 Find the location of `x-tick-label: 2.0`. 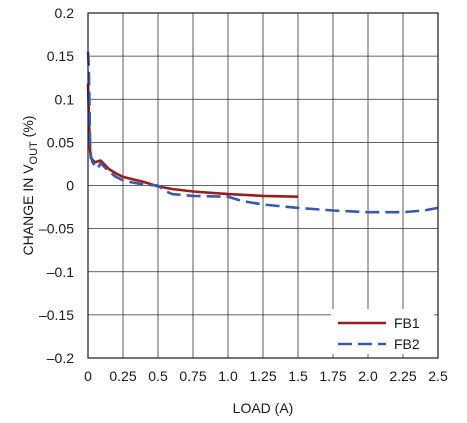

x-tick-label: 2.0 is located at coordinates (368, 376).